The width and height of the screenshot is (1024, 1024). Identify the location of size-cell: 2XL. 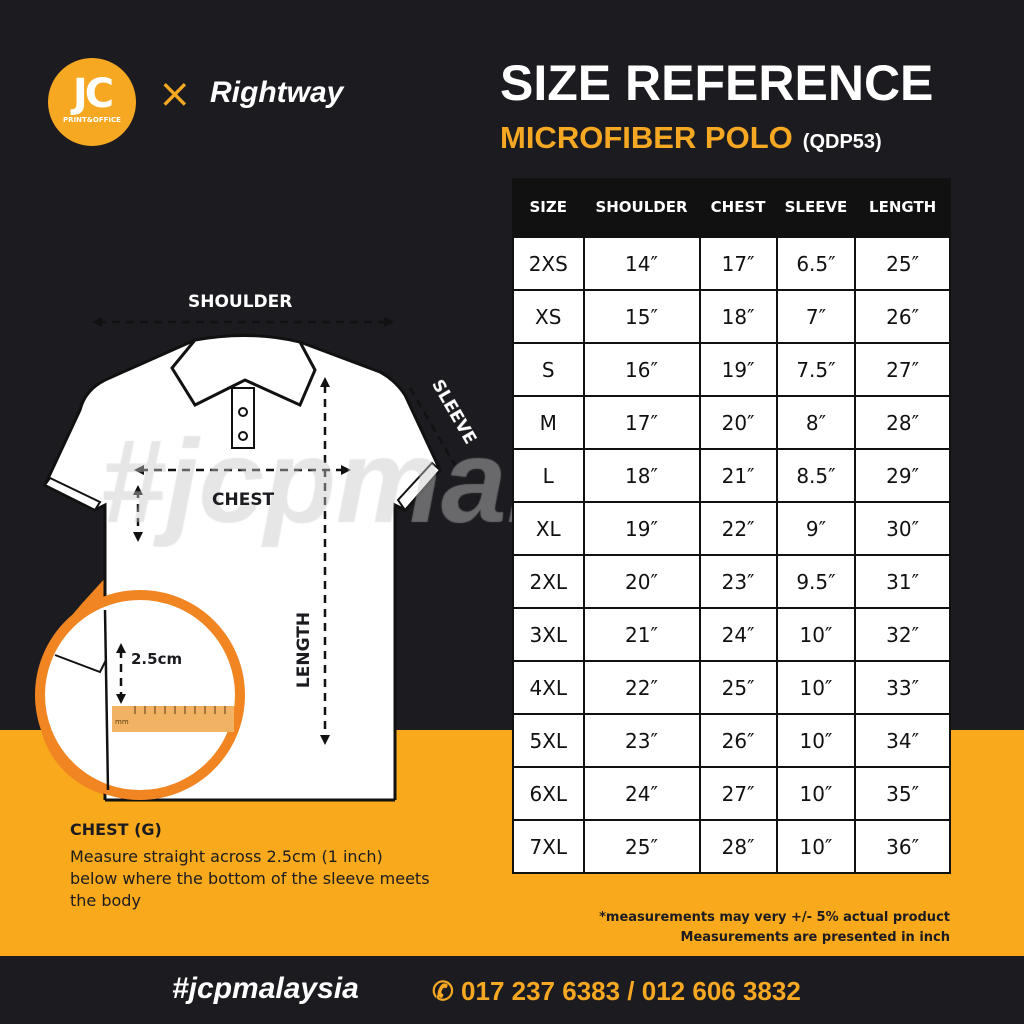
(548, 581).